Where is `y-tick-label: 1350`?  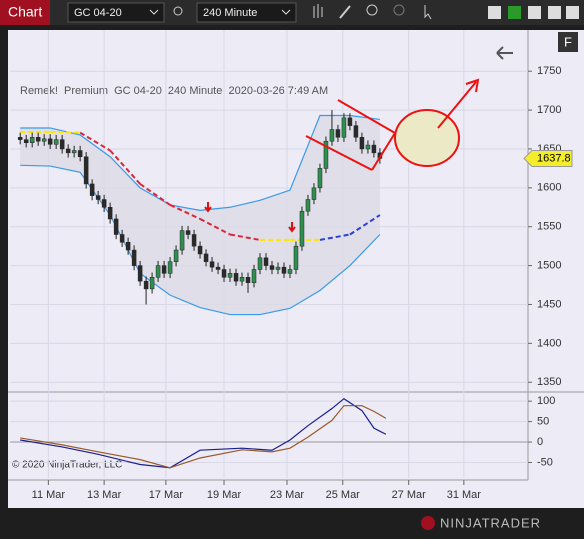 y-tick-label: 1350 is located at coordinates (549, 382).